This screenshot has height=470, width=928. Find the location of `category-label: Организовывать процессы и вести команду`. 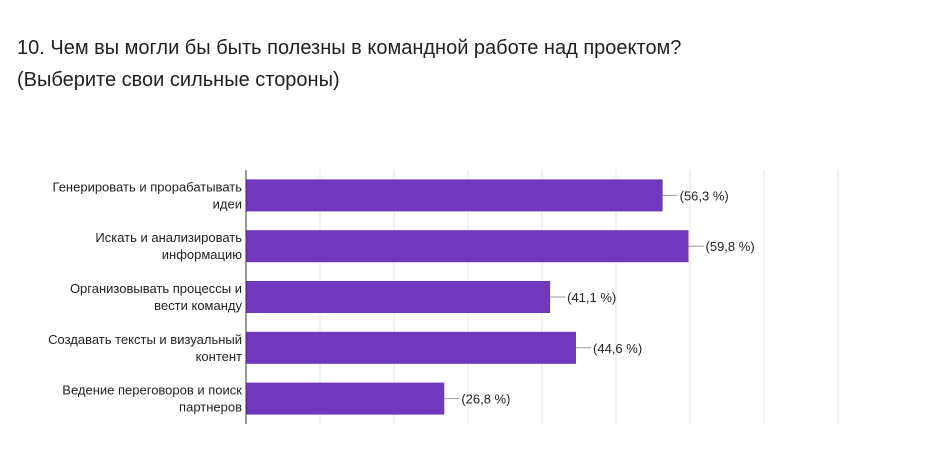

category-label: Организовывать процессы и вести команду is located at coordinates (156, 297).